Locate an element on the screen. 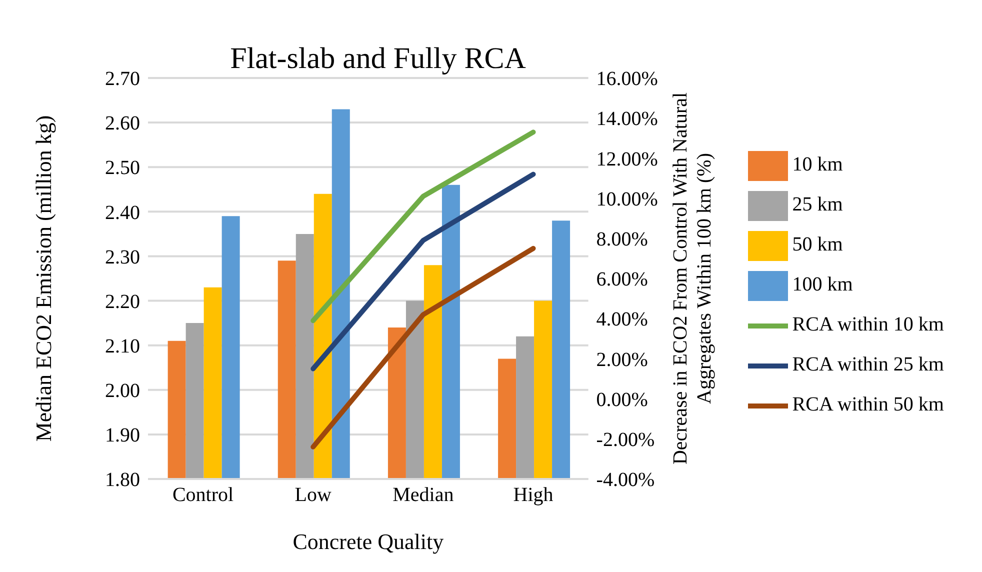 This screenshot has width=982, height=572. y2-tick-label: 2.00% is located at coordinates (622, 359).